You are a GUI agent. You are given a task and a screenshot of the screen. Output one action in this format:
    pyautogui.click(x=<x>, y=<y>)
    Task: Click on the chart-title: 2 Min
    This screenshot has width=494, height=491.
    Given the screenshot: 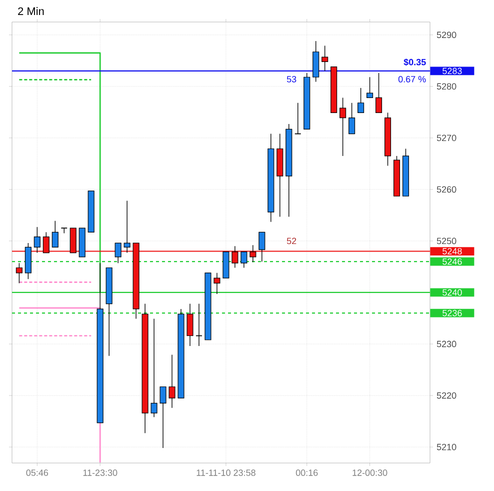 What is the action you would take?
    pyautogui.click(x=31, y=11)
    